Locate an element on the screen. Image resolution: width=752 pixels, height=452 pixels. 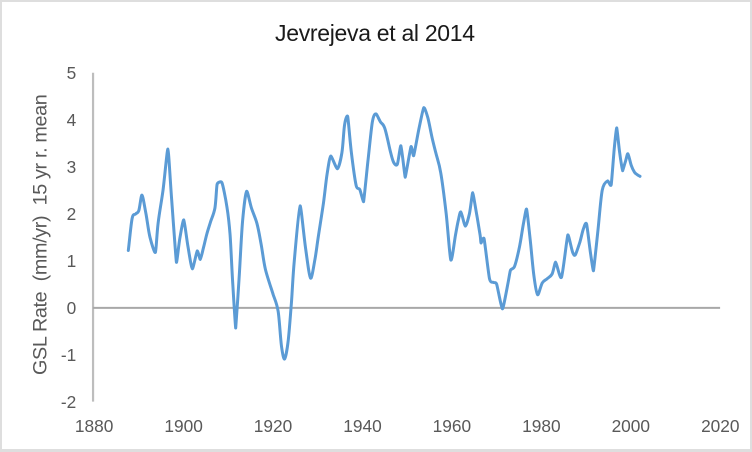
svg-text: -1 is located at coordinates (68, 355).